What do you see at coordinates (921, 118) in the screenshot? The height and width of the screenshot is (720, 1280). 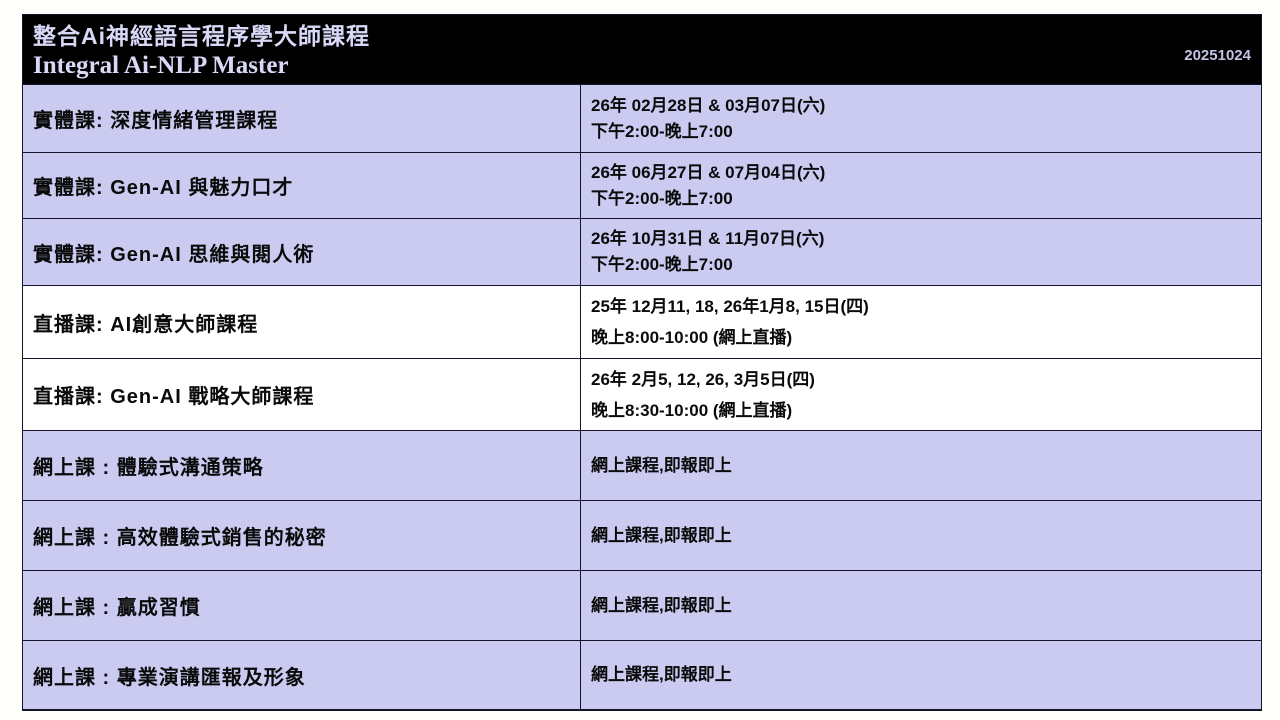 I see `course-schedule-cell: 26年 02月28日 & 03月07日(六) 下午2:00-晚上7:00` at bounding box center [921, 118].